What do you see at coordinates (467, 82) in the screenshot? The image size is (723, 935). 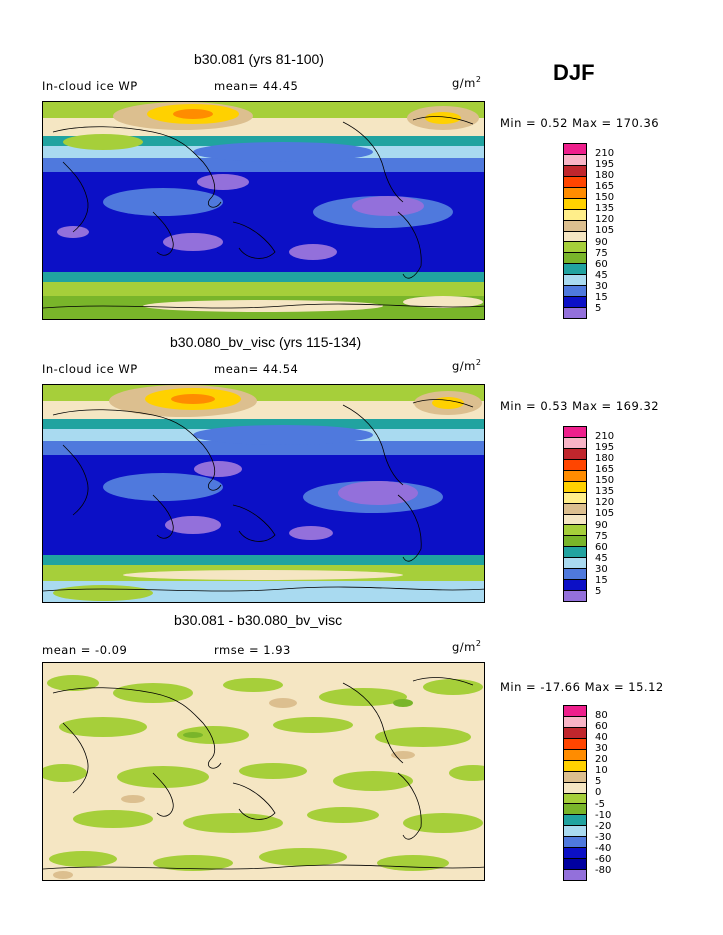 I see `panel-1-units: g/m2` at bounding box center [467, 82].